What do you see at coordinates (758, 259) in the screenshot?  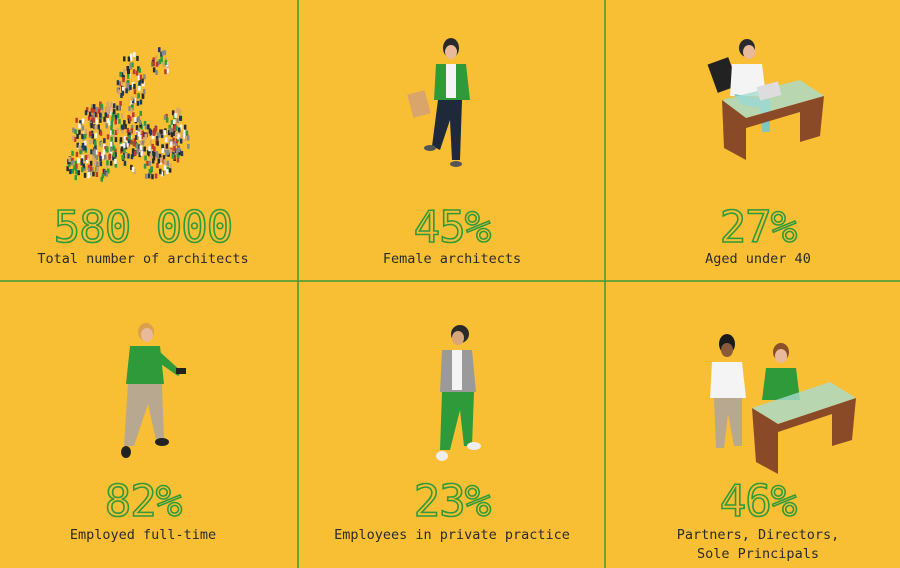 I see `stat-label: Aged under 40` at bounding box center [758, 259].